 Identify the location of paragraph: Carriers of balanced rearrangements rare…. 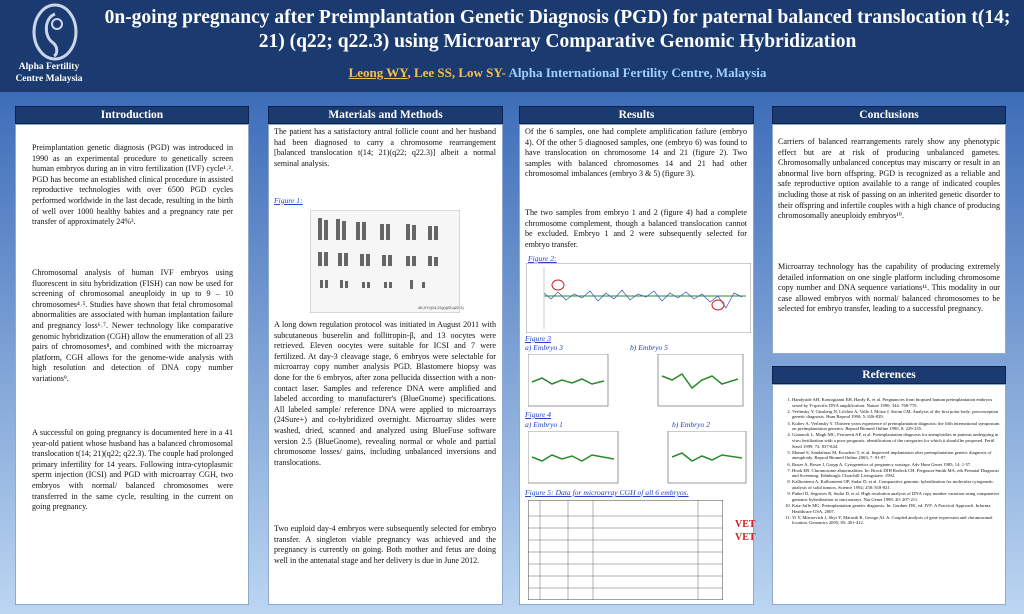
(889, 179).